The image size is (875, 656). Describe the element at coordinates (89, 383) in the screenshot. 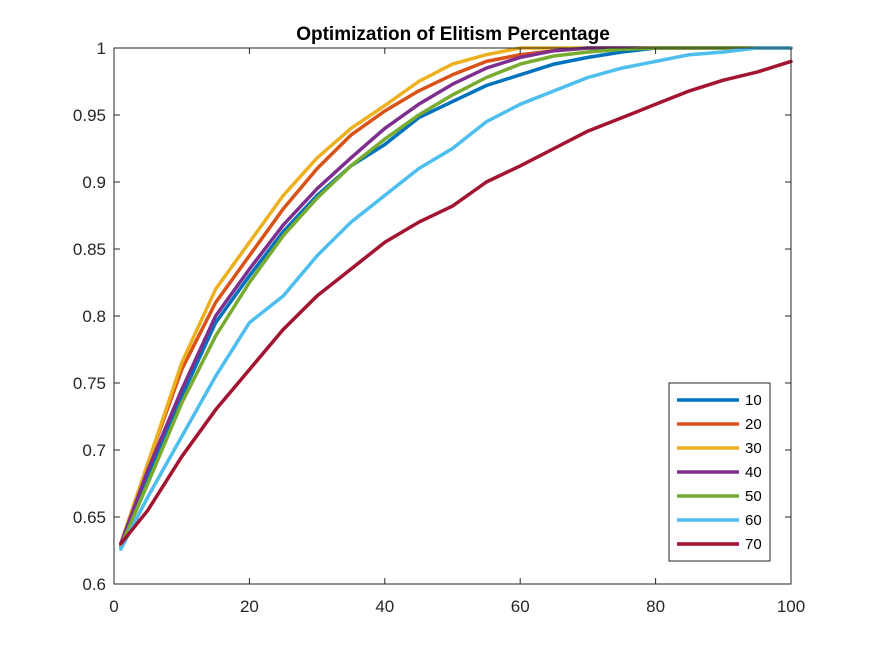

I see `y-tick-label: 0.75` at that location.